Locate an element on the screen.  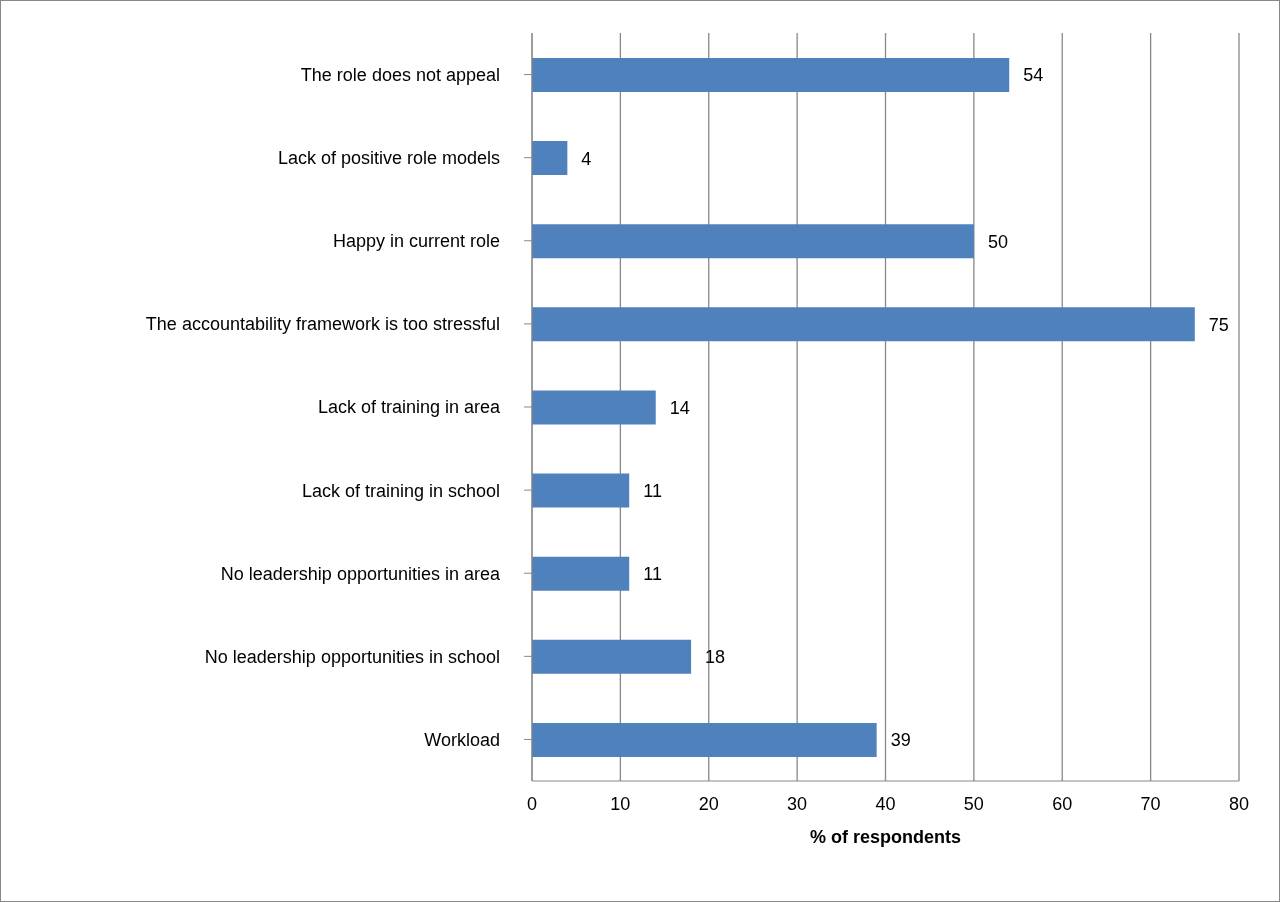
y-tick-label: No leadership opportunities in area is located at coordinates (360, 573).